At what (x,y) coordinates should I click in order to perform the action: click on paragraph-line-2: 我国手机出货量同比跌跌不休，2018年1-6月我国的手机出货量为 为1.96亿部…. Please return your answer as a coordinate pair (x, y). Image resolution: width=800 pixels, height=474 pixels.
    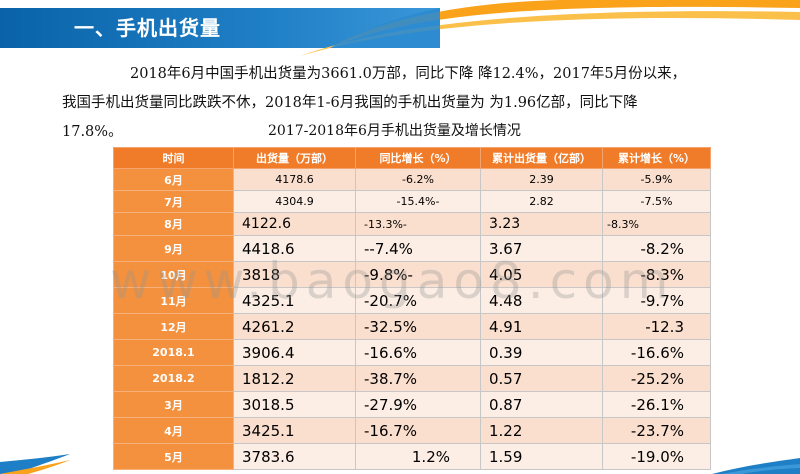
    Looking at the image, I should click on (350, 103).